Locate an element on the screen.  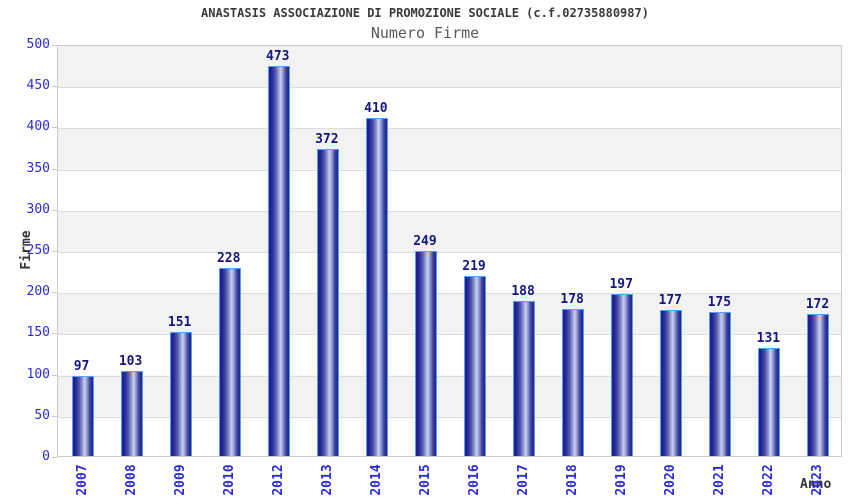
x-tick-label: 2016 is located at coordinates (475, 480).